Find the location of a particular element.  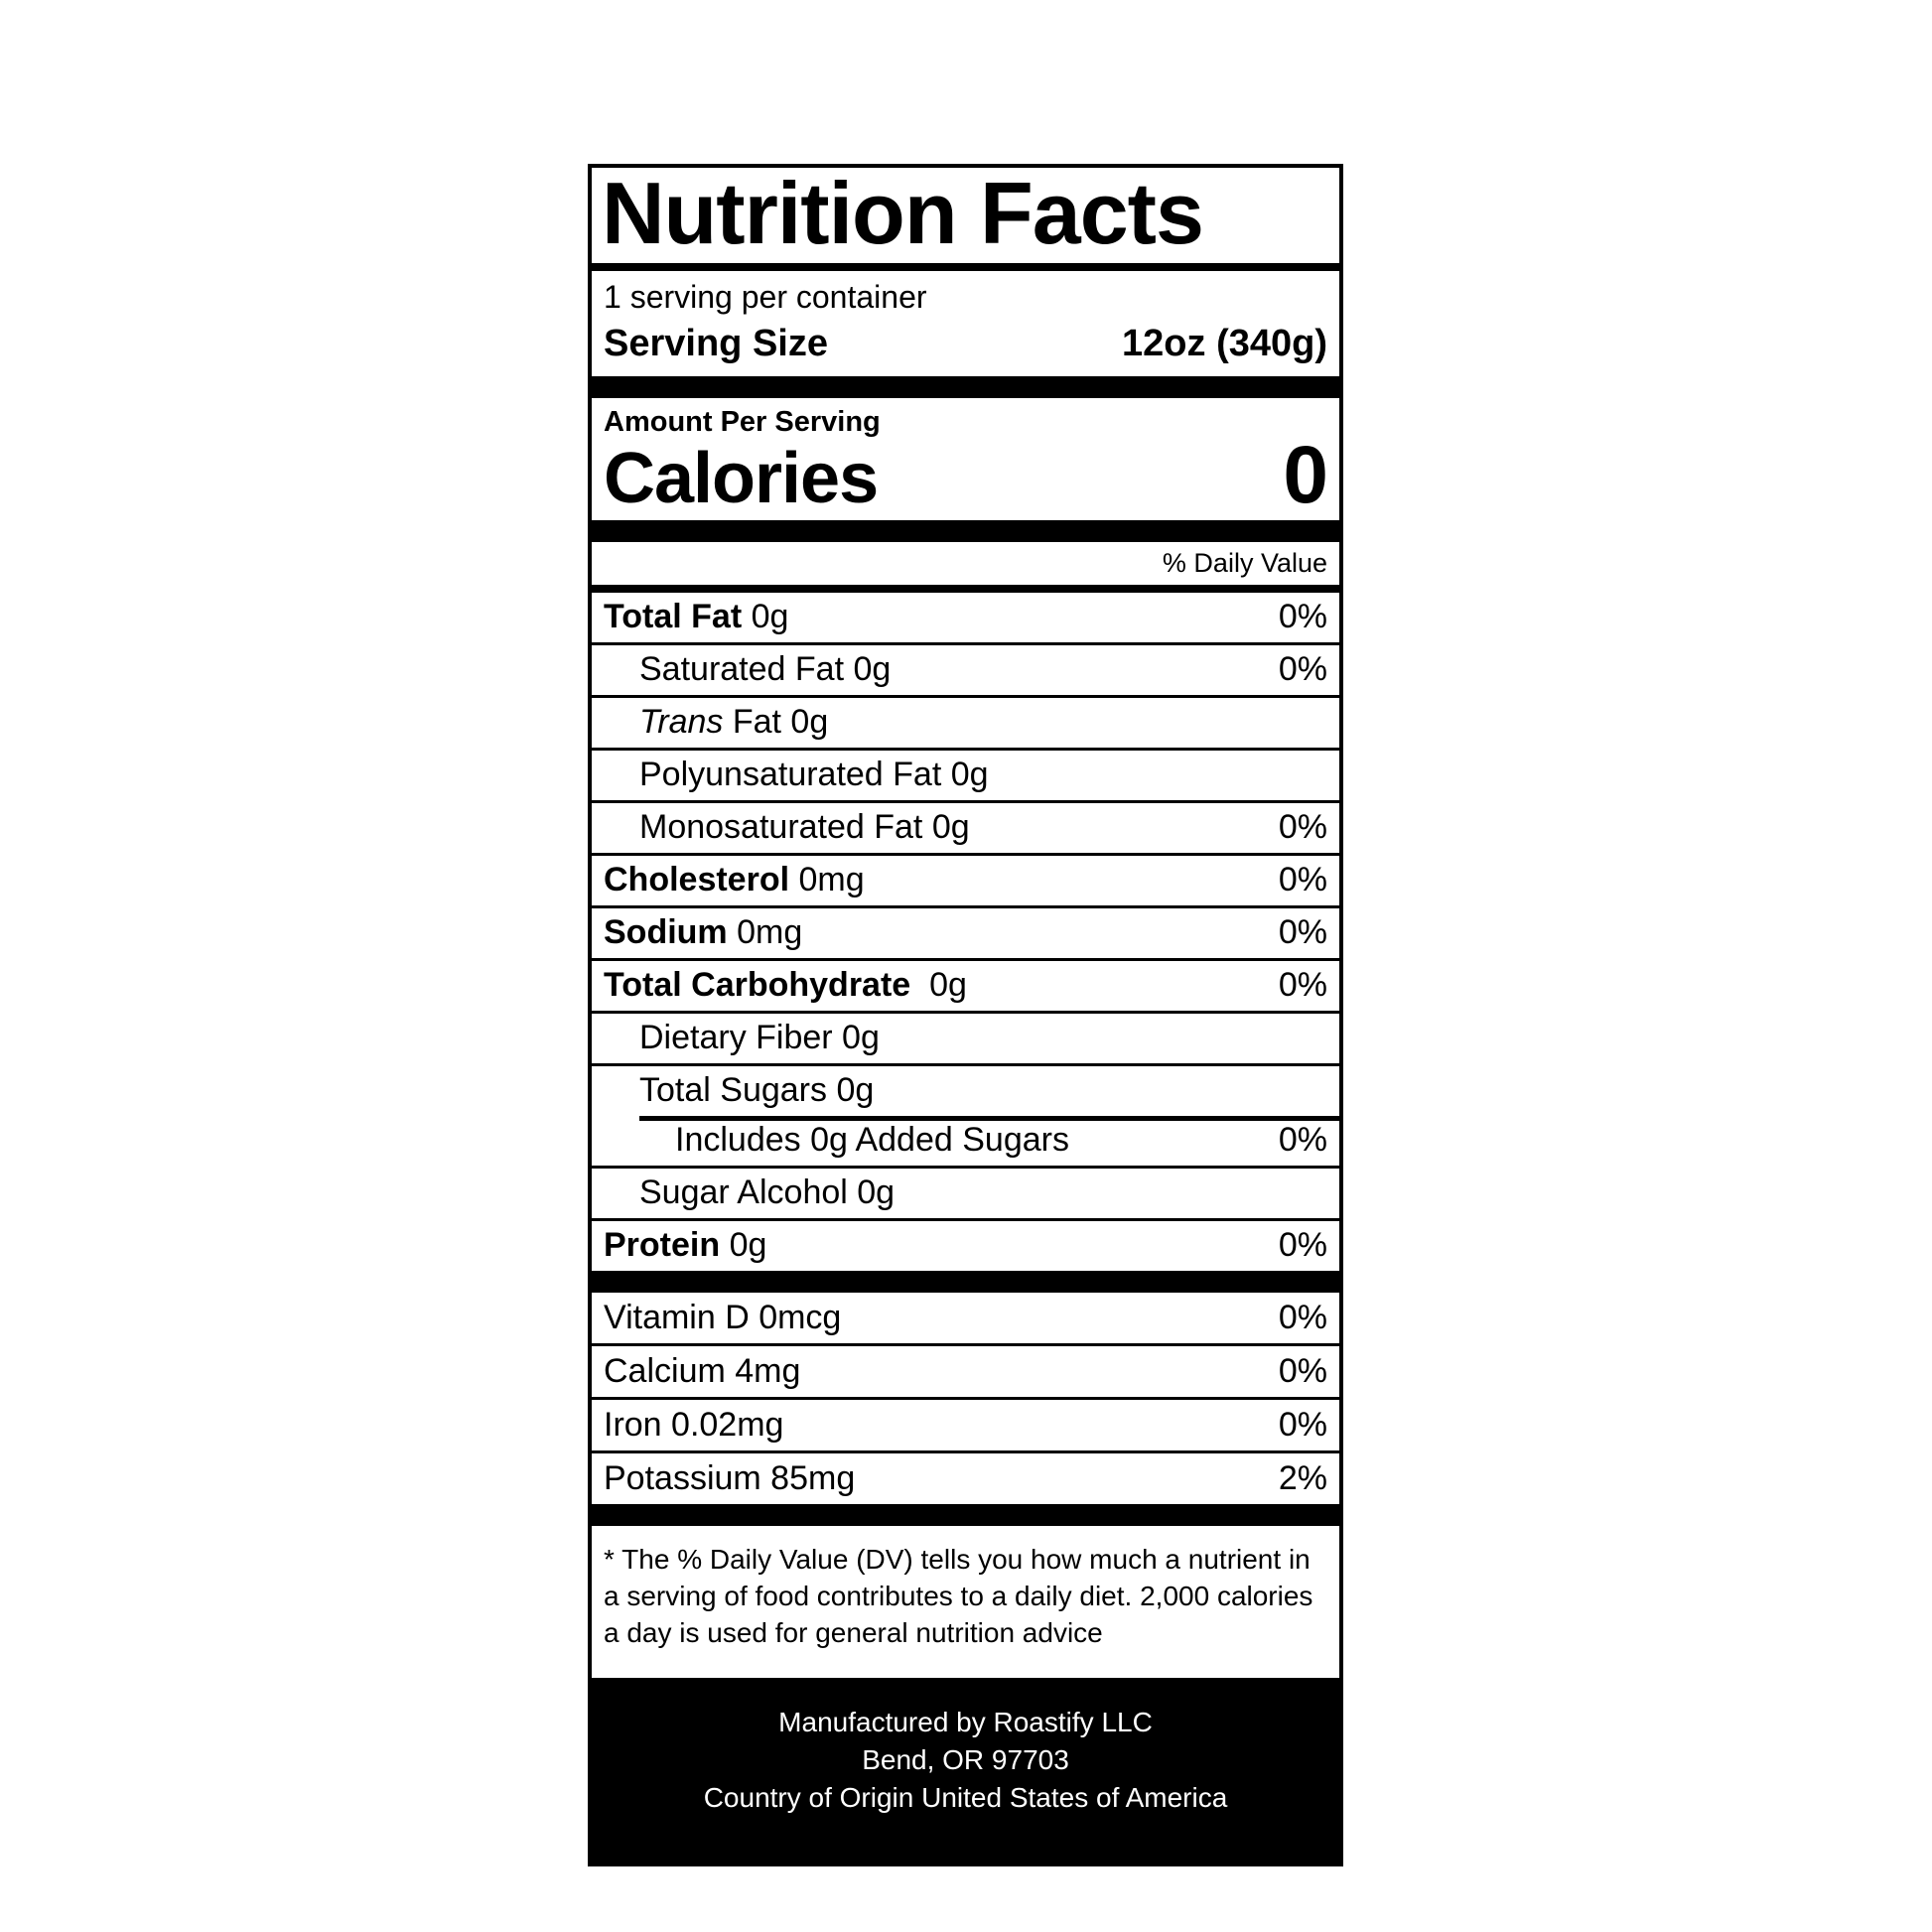

nutrient-name-sodium: Sodium 0mg is located at coordinates (703, 932).